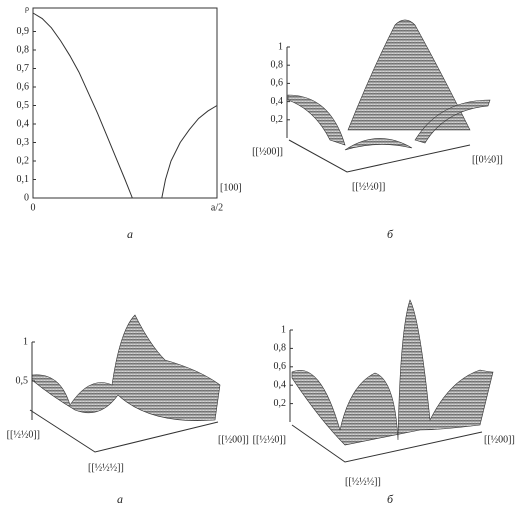 The image size is (523, 514). I want to click on x-axis-label: [100], so click(231, 187).